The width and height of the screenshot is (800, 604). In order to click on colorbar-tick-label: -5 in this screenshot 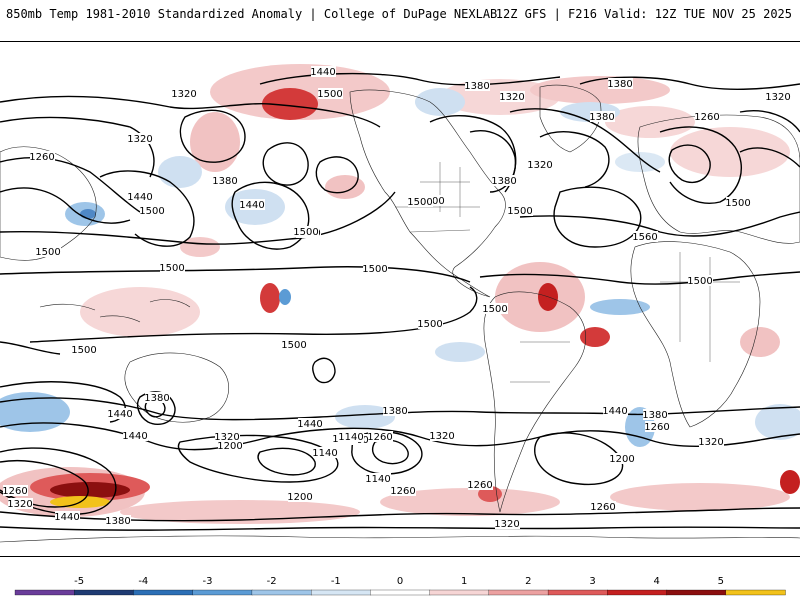, I will do `click(79, 581)`.